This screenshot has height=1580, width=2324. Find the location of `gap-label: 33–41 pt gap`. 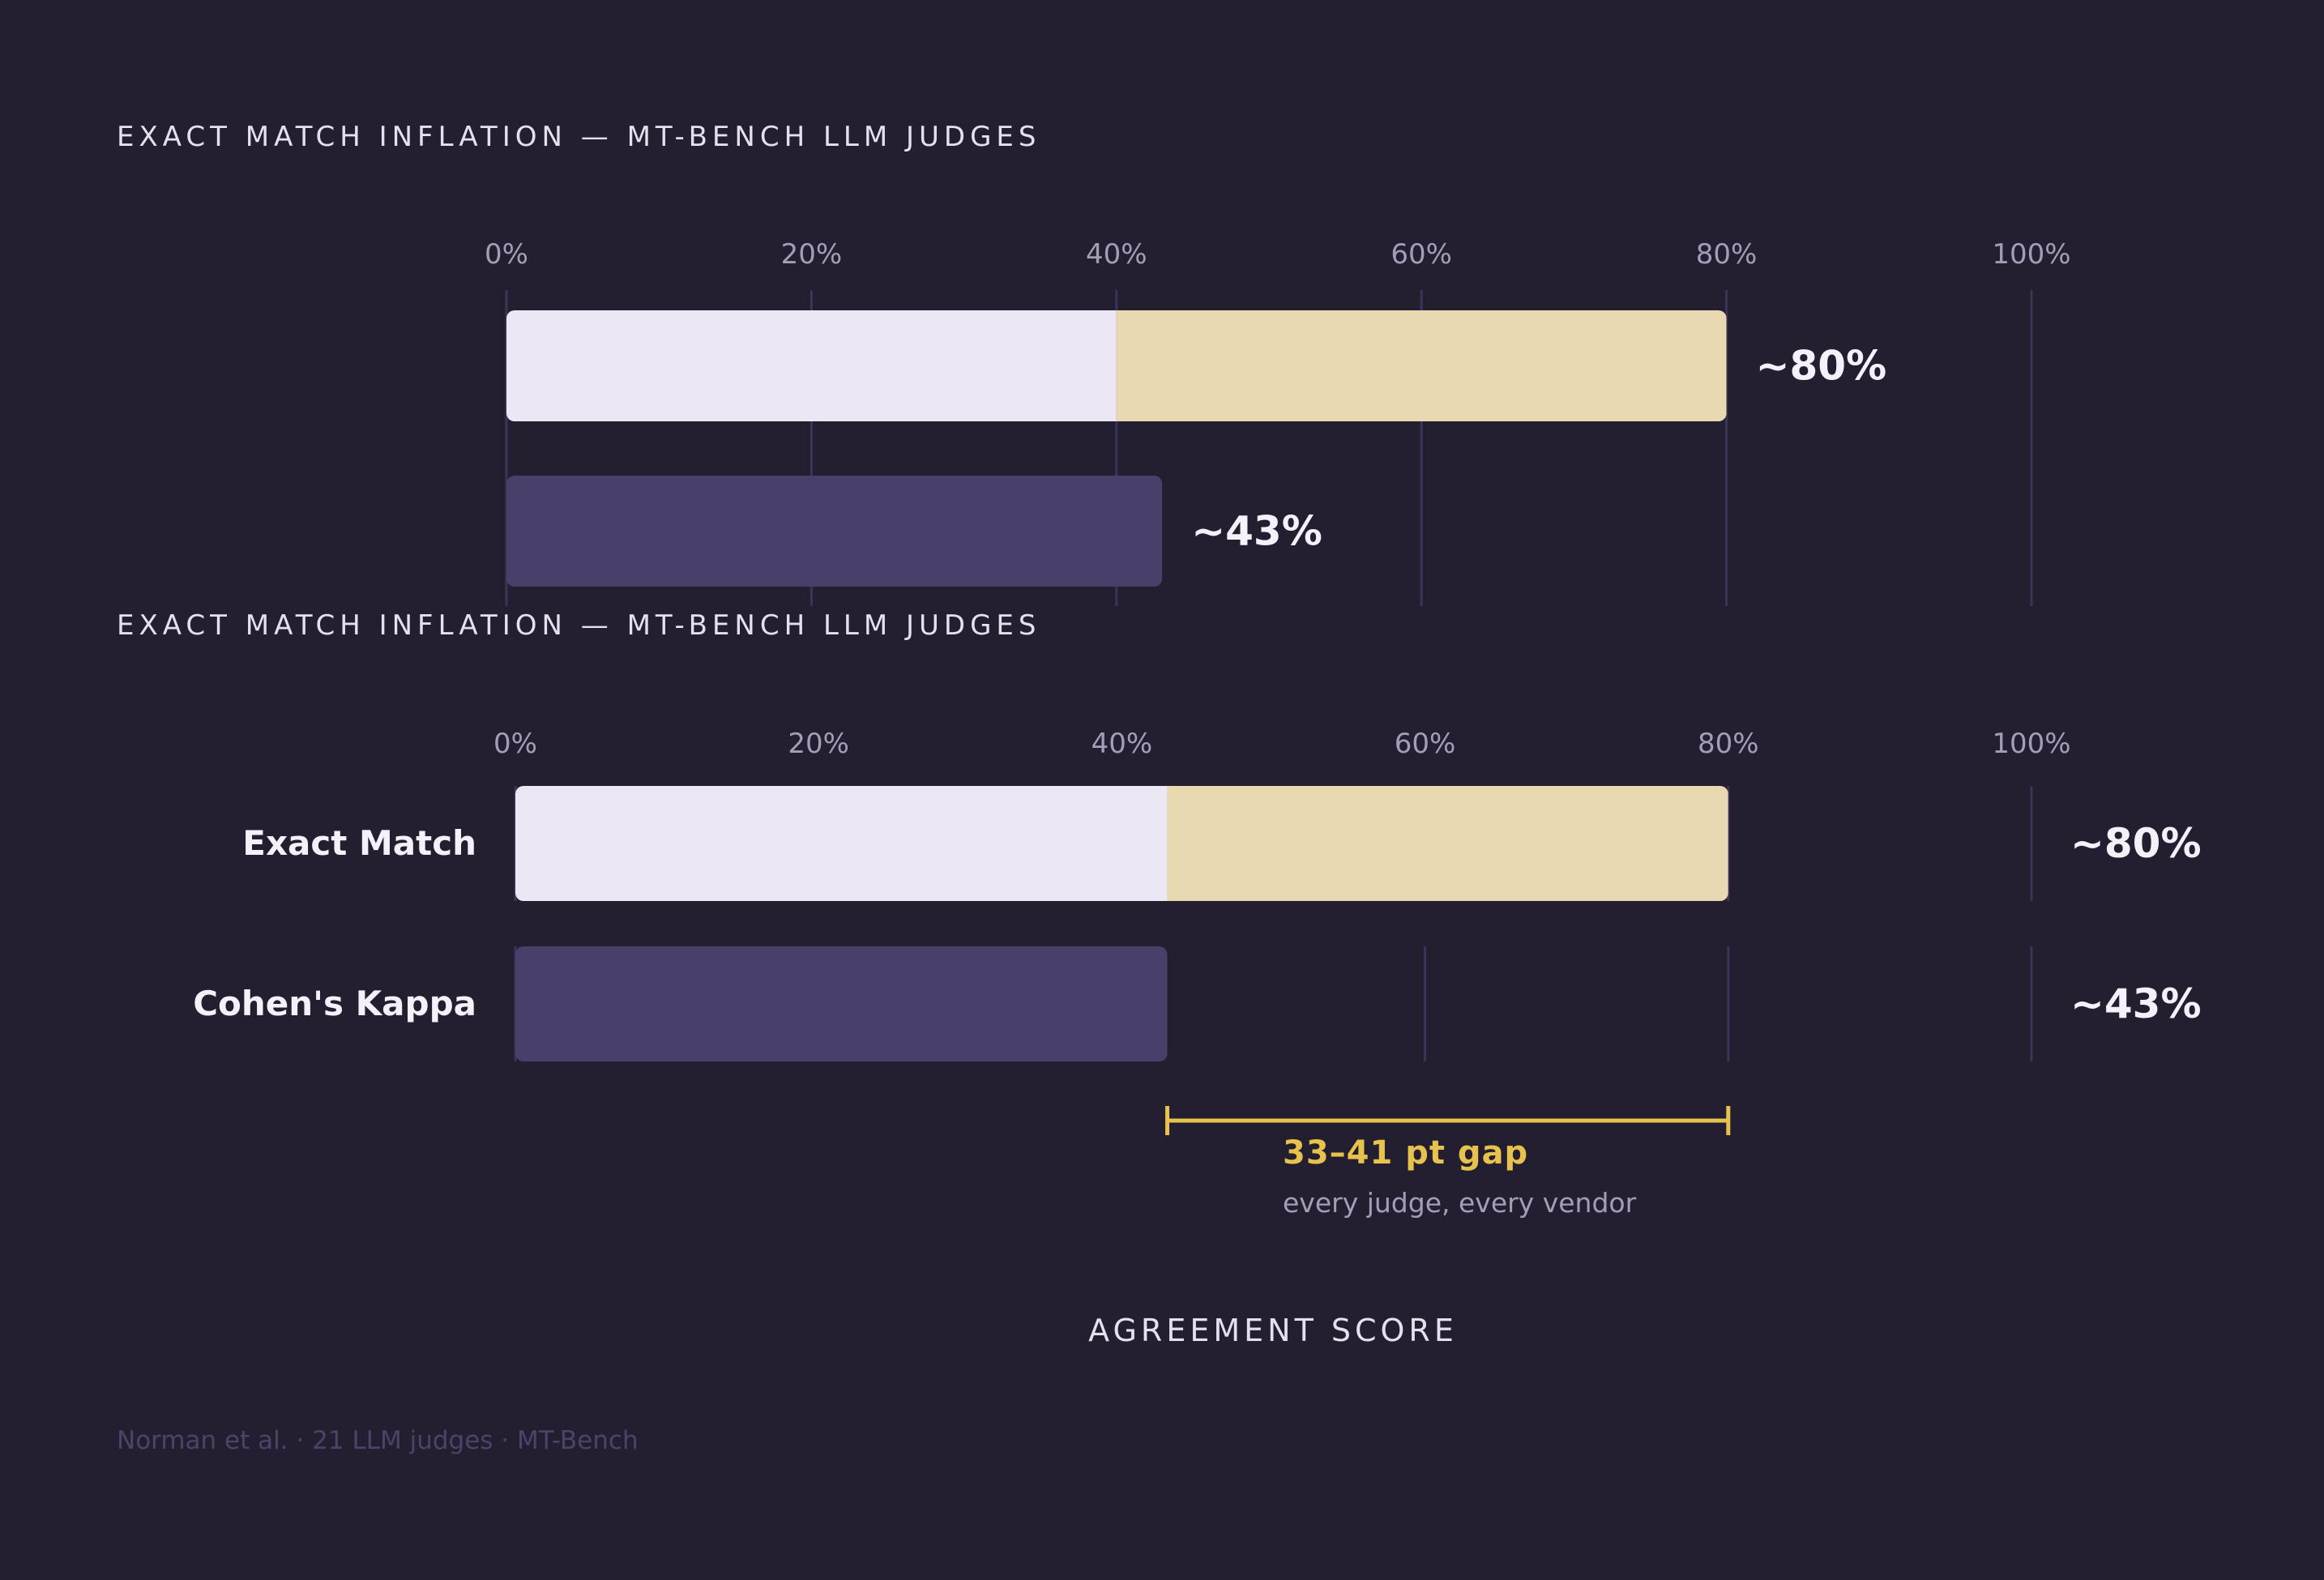

gap-label: 33–41 pt gap is located at coordinates (1405, 1153).